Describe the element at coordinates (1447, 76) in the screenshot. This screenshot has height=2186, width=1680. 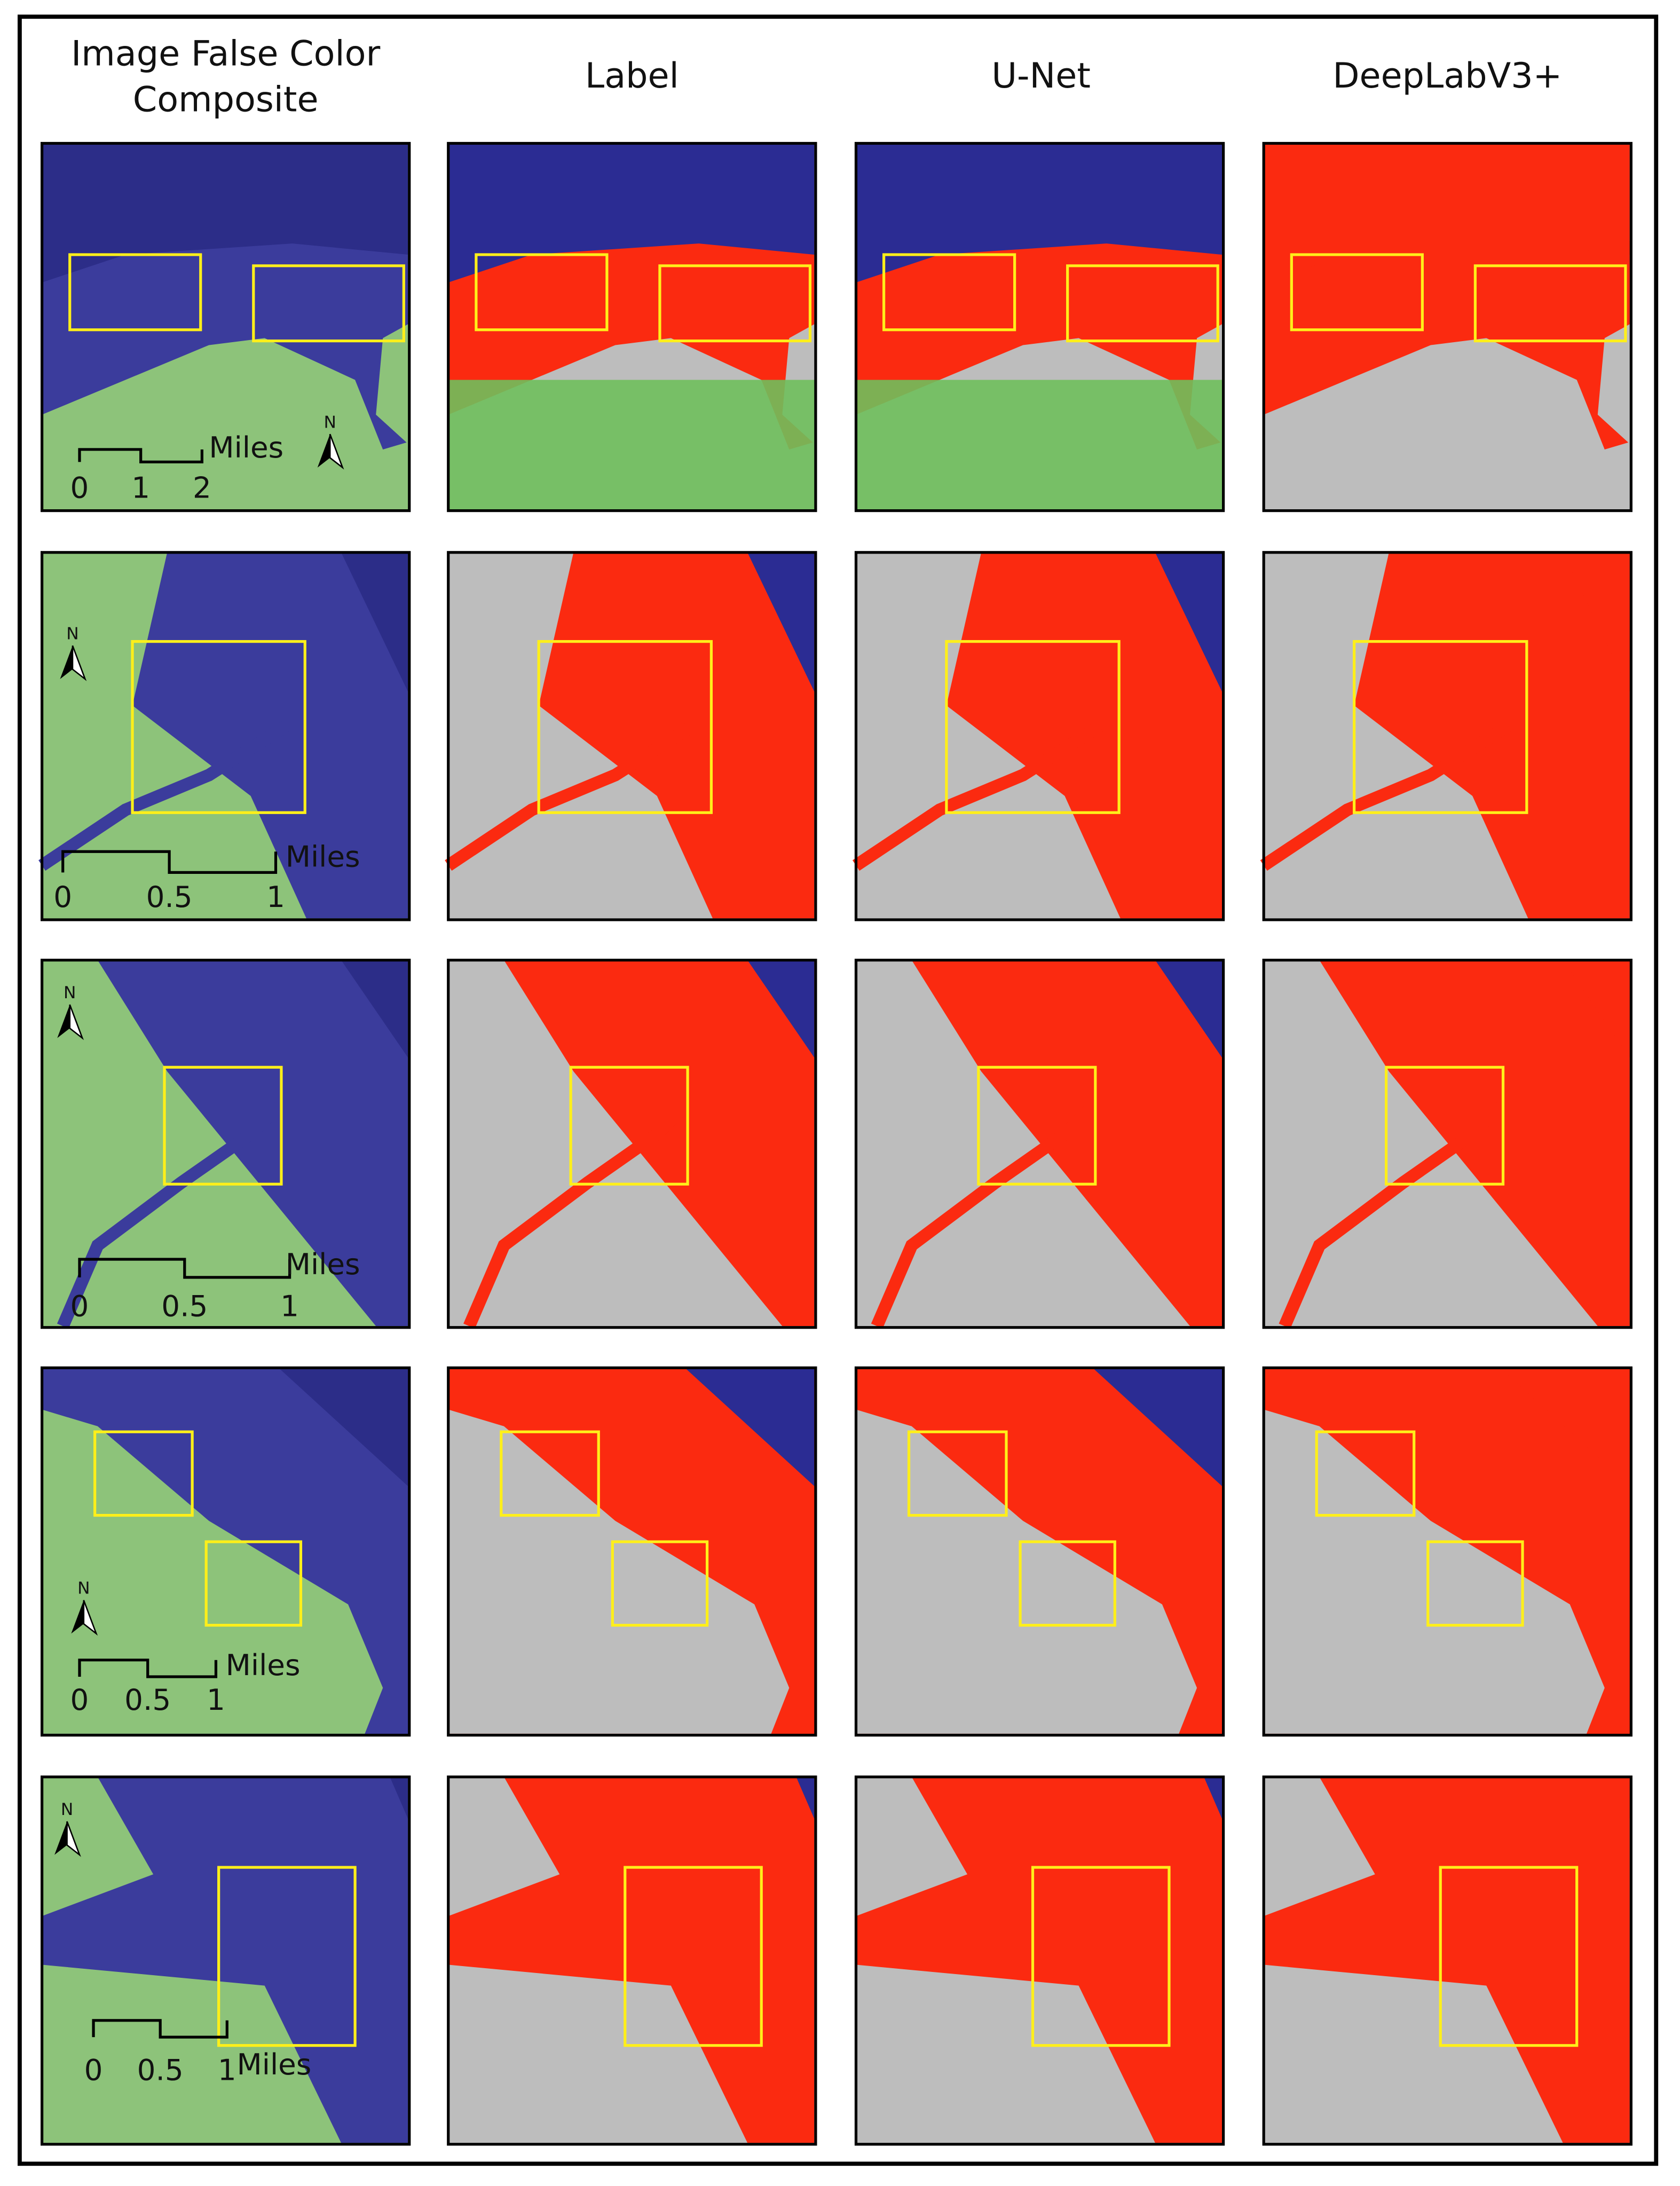
I see `column-header: DeepLabV3+` at that location.